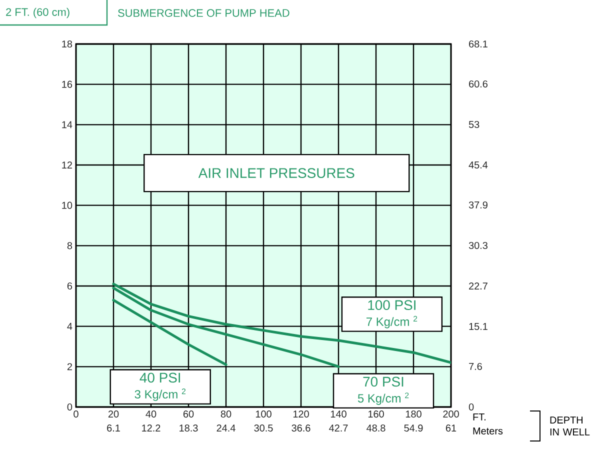 This screenshot has width=615, height=453. Describe the element at coordinates (160, 394) in the screenshot. I see `annotation: 3 Kg/cm $^{2}$` at that location.